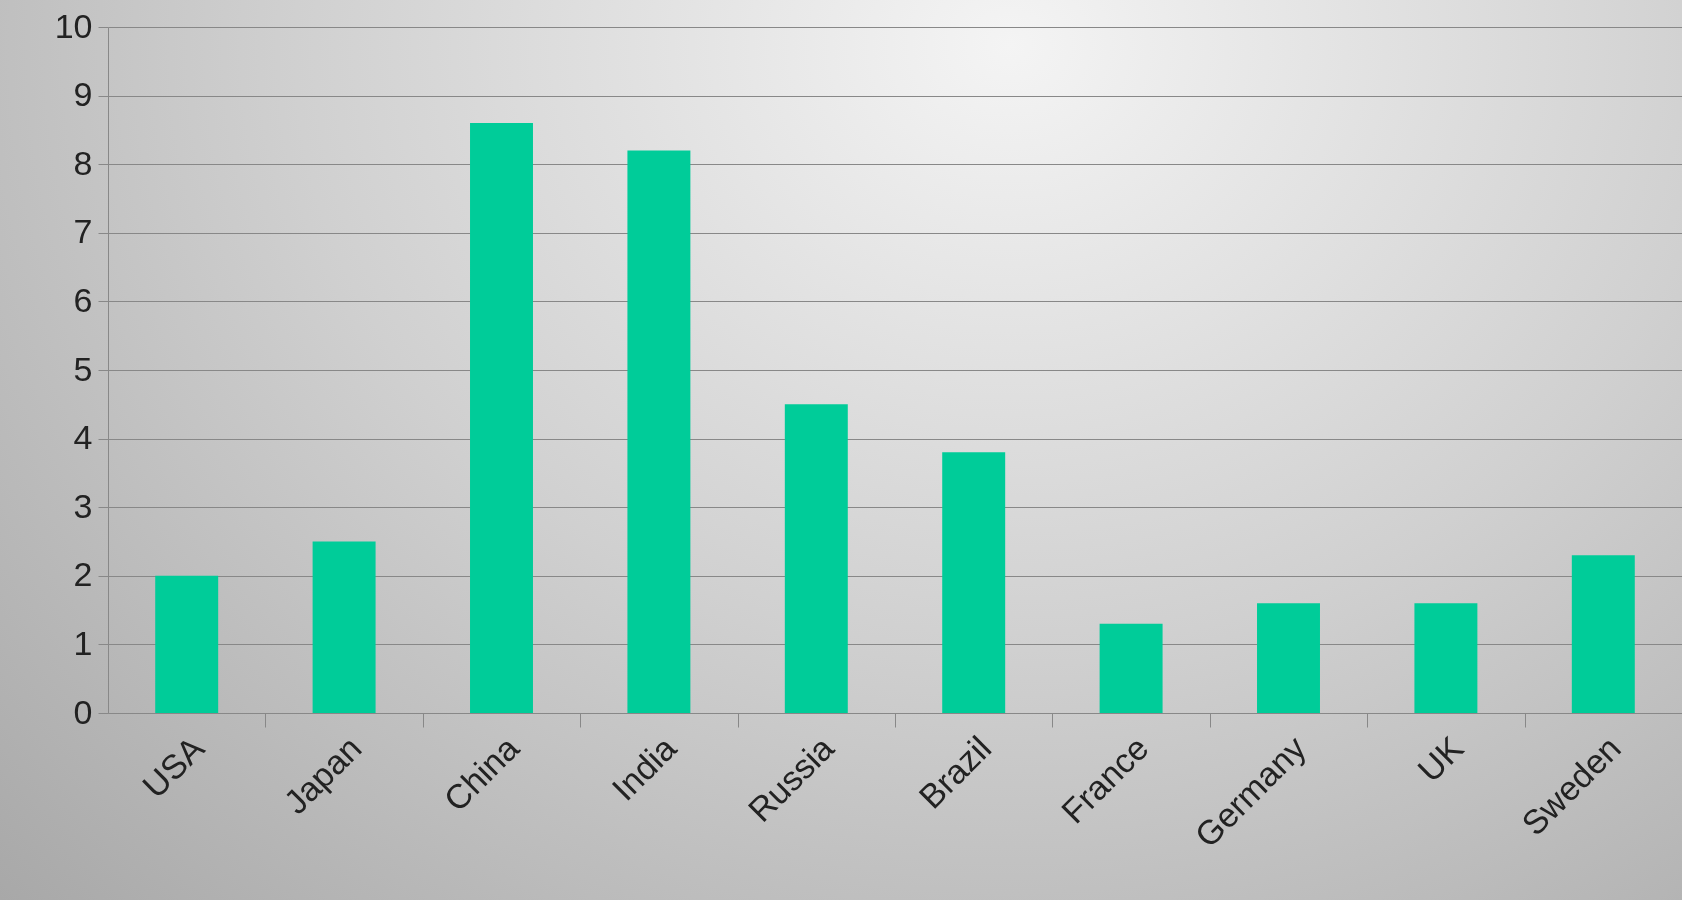 The height and width of the screenshot is (900, 1682). What do you see at coordinates (83, 231) in the screenshot?
I see `y-tick-label: 7` at bounding box center [83, 231].